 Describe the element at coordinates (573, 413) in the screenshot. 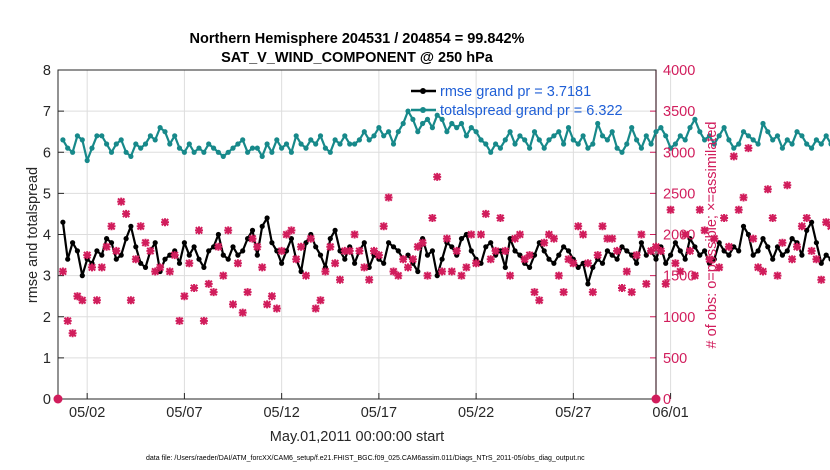

I see `x-tick-label: 05/27` at that location.